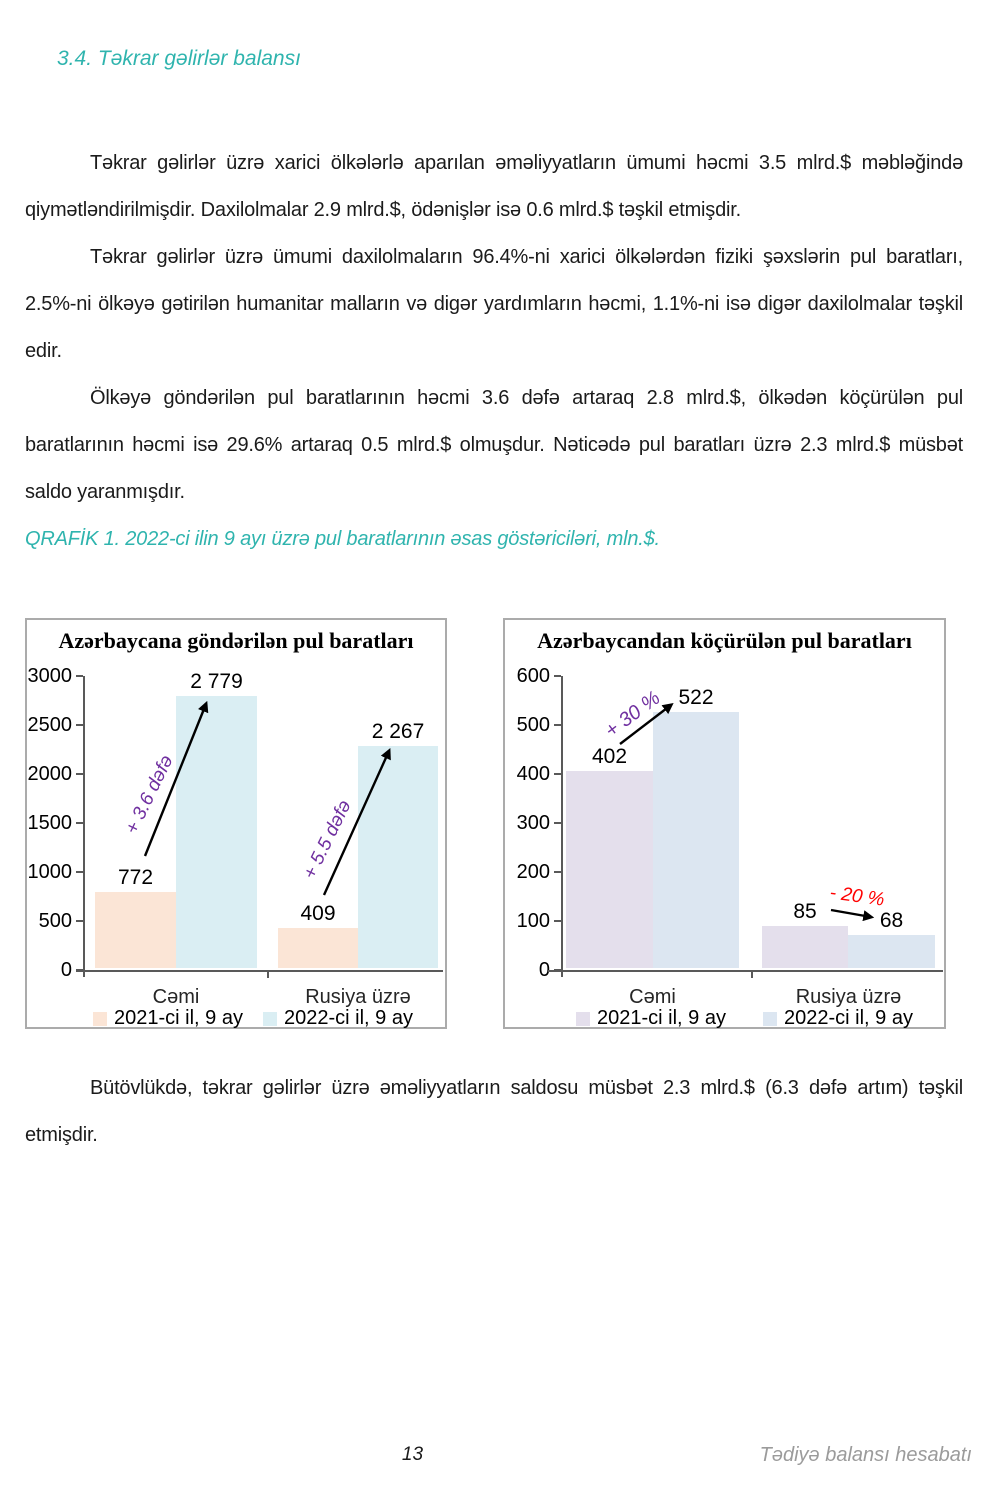 This screenshot has width=1000, height=1504. Describe the element at coordinates (318, 913) in the screenshot. I see `bar-value-label: 409` at that location.